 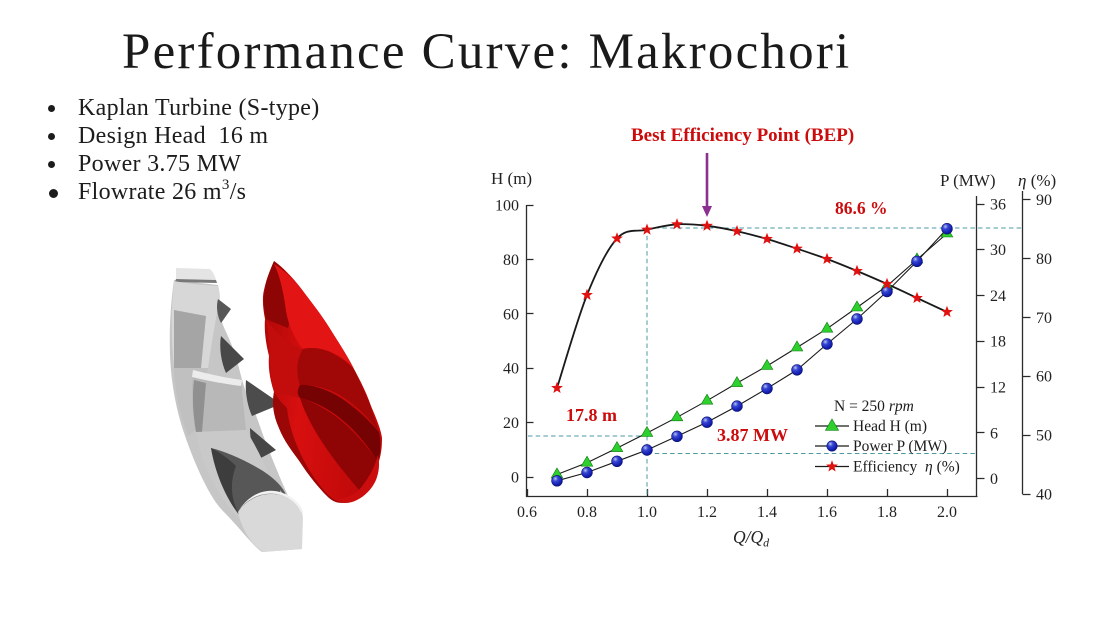 I want to click on svg-text: Best Efficiency Point (BEP), so click(x=742, y=135).